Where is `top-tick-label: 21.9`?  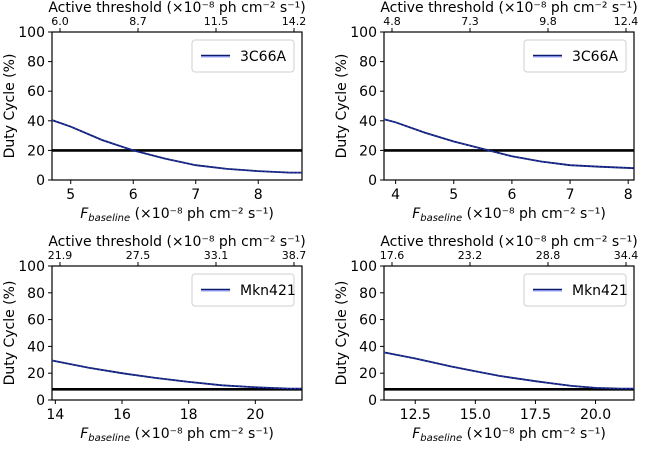
top-tick-label: 21.9 is located at coordinates (60, 255).